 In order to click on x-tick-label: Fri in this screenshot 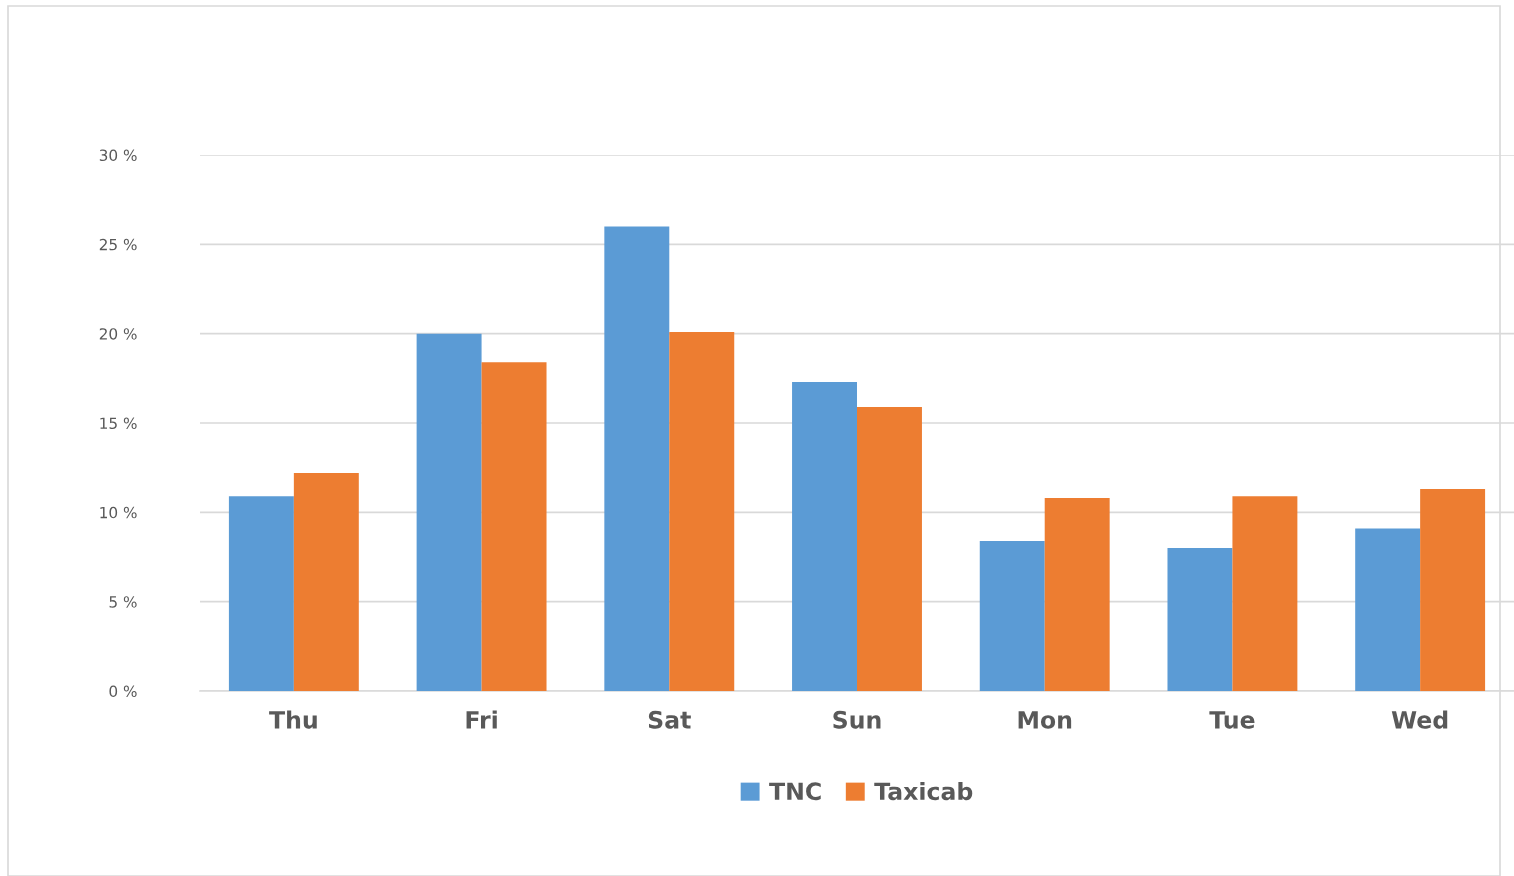, I will do `click(481, 719)`.